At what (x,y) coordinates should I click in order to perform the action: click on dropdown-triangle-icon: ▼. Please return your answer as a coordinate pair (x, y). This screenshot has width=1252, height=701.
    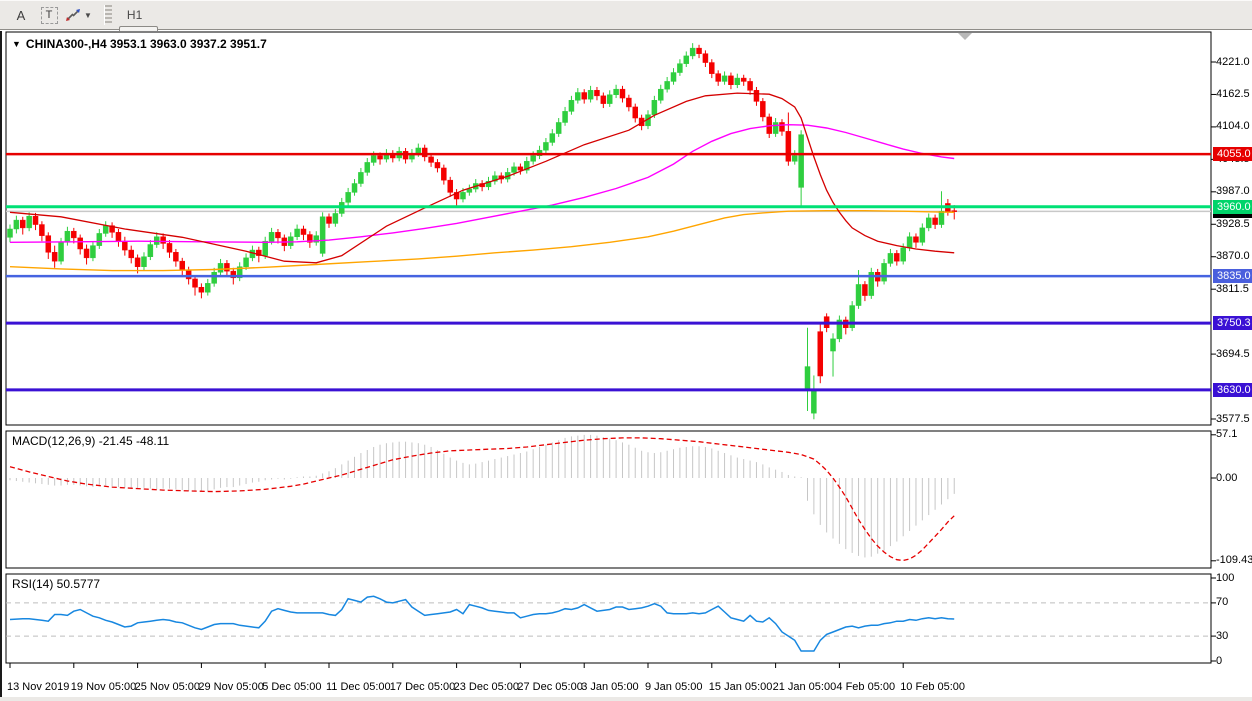
    Looking at the image, I should click on (16, 44).